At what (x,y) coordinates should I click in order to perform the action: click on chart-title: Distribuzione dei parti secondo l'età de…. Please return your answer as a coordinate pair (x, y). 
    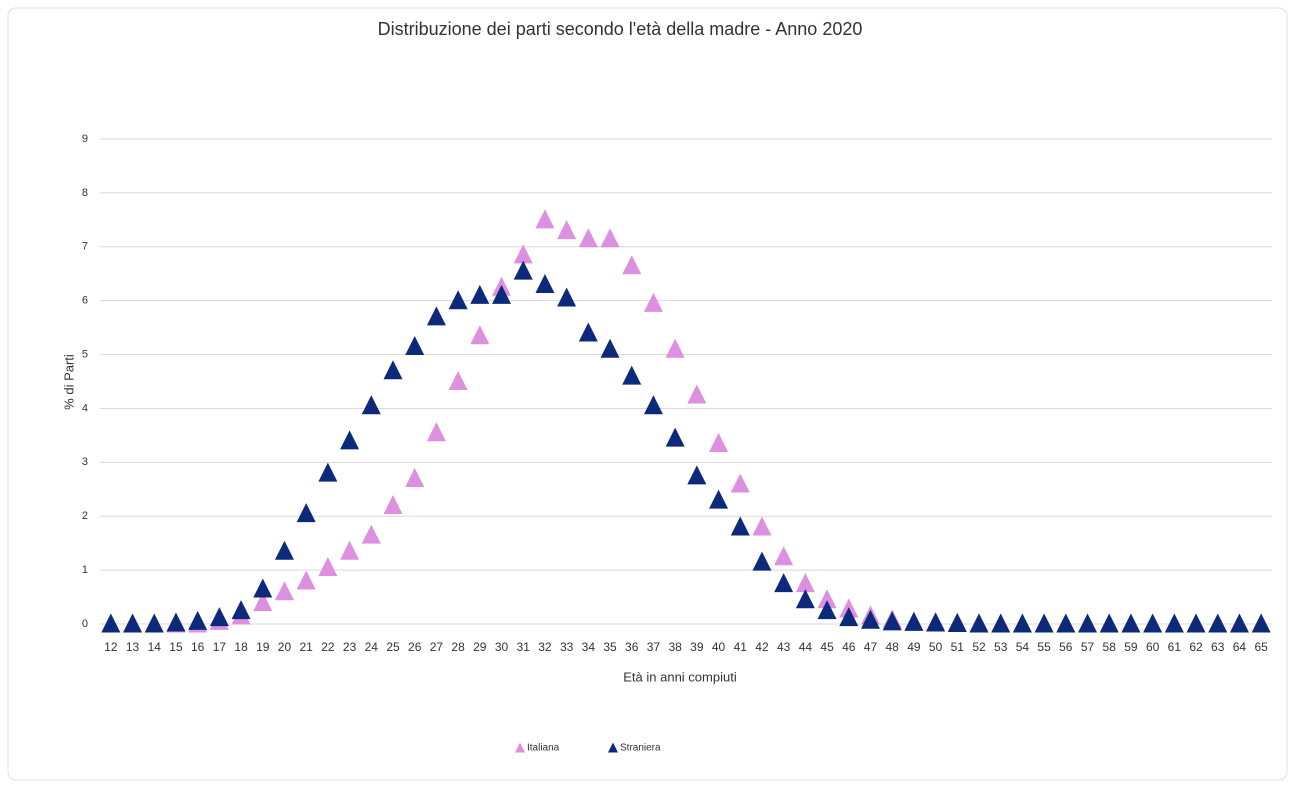
    Looking at the image, I should click on (620, 29).